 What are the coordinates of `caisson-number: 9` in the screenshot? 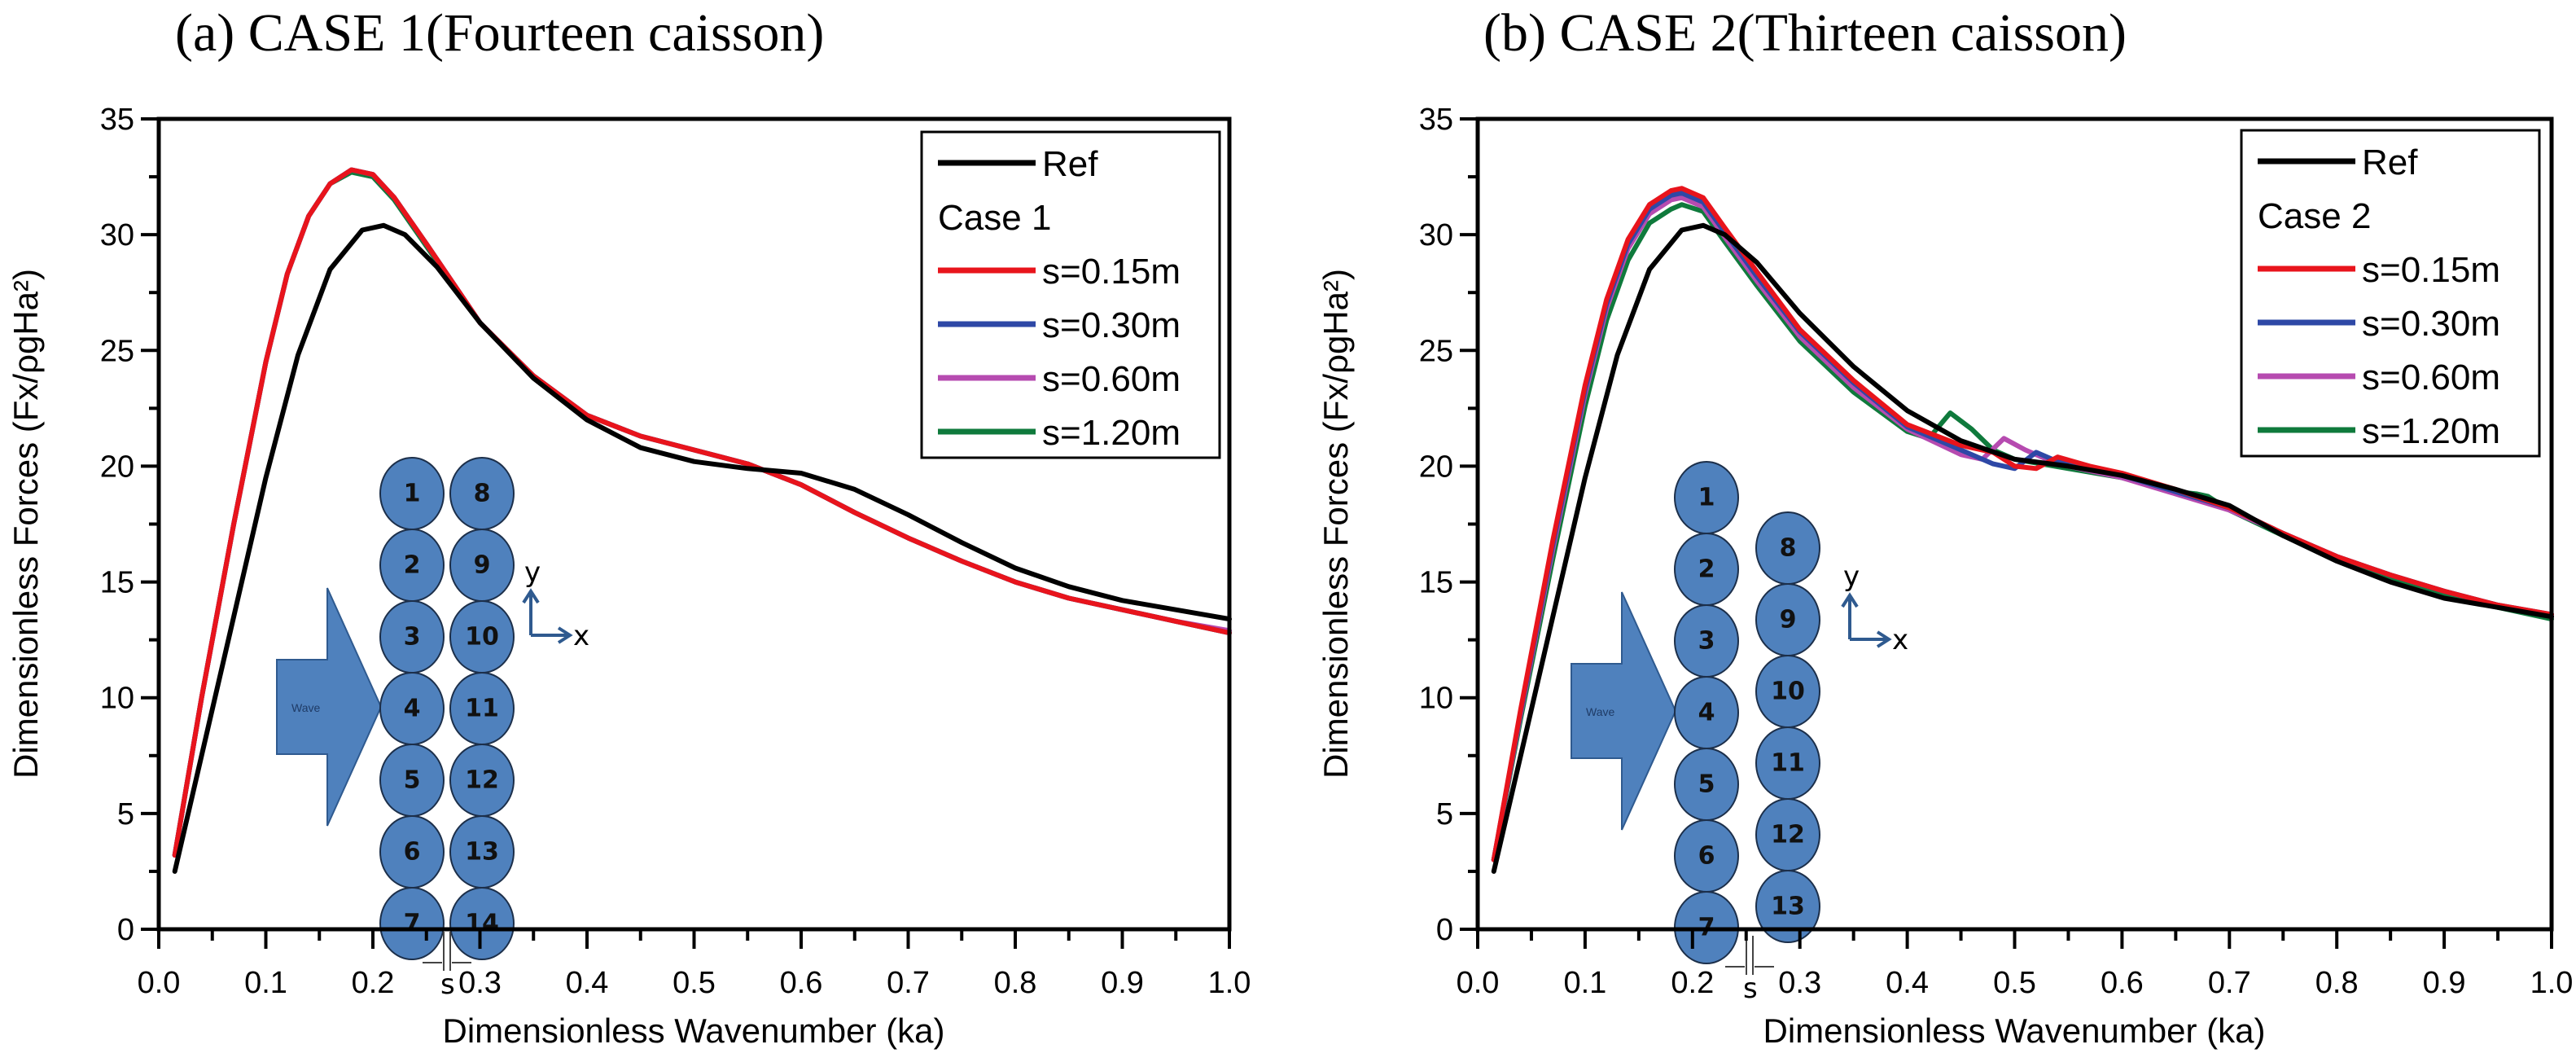 It's located at (482, 565).